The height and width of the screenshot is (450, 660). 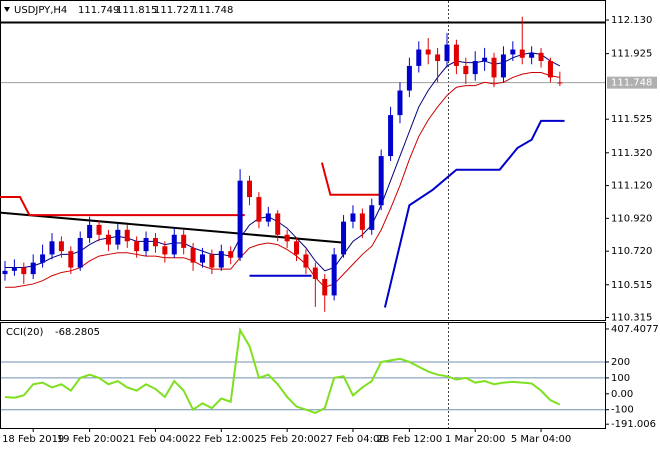 What do you see at coordinates (156, 439) in the screenshot?
I see `x-tick-label: 21 Feb 04:00` at bounding box center [156, 439].